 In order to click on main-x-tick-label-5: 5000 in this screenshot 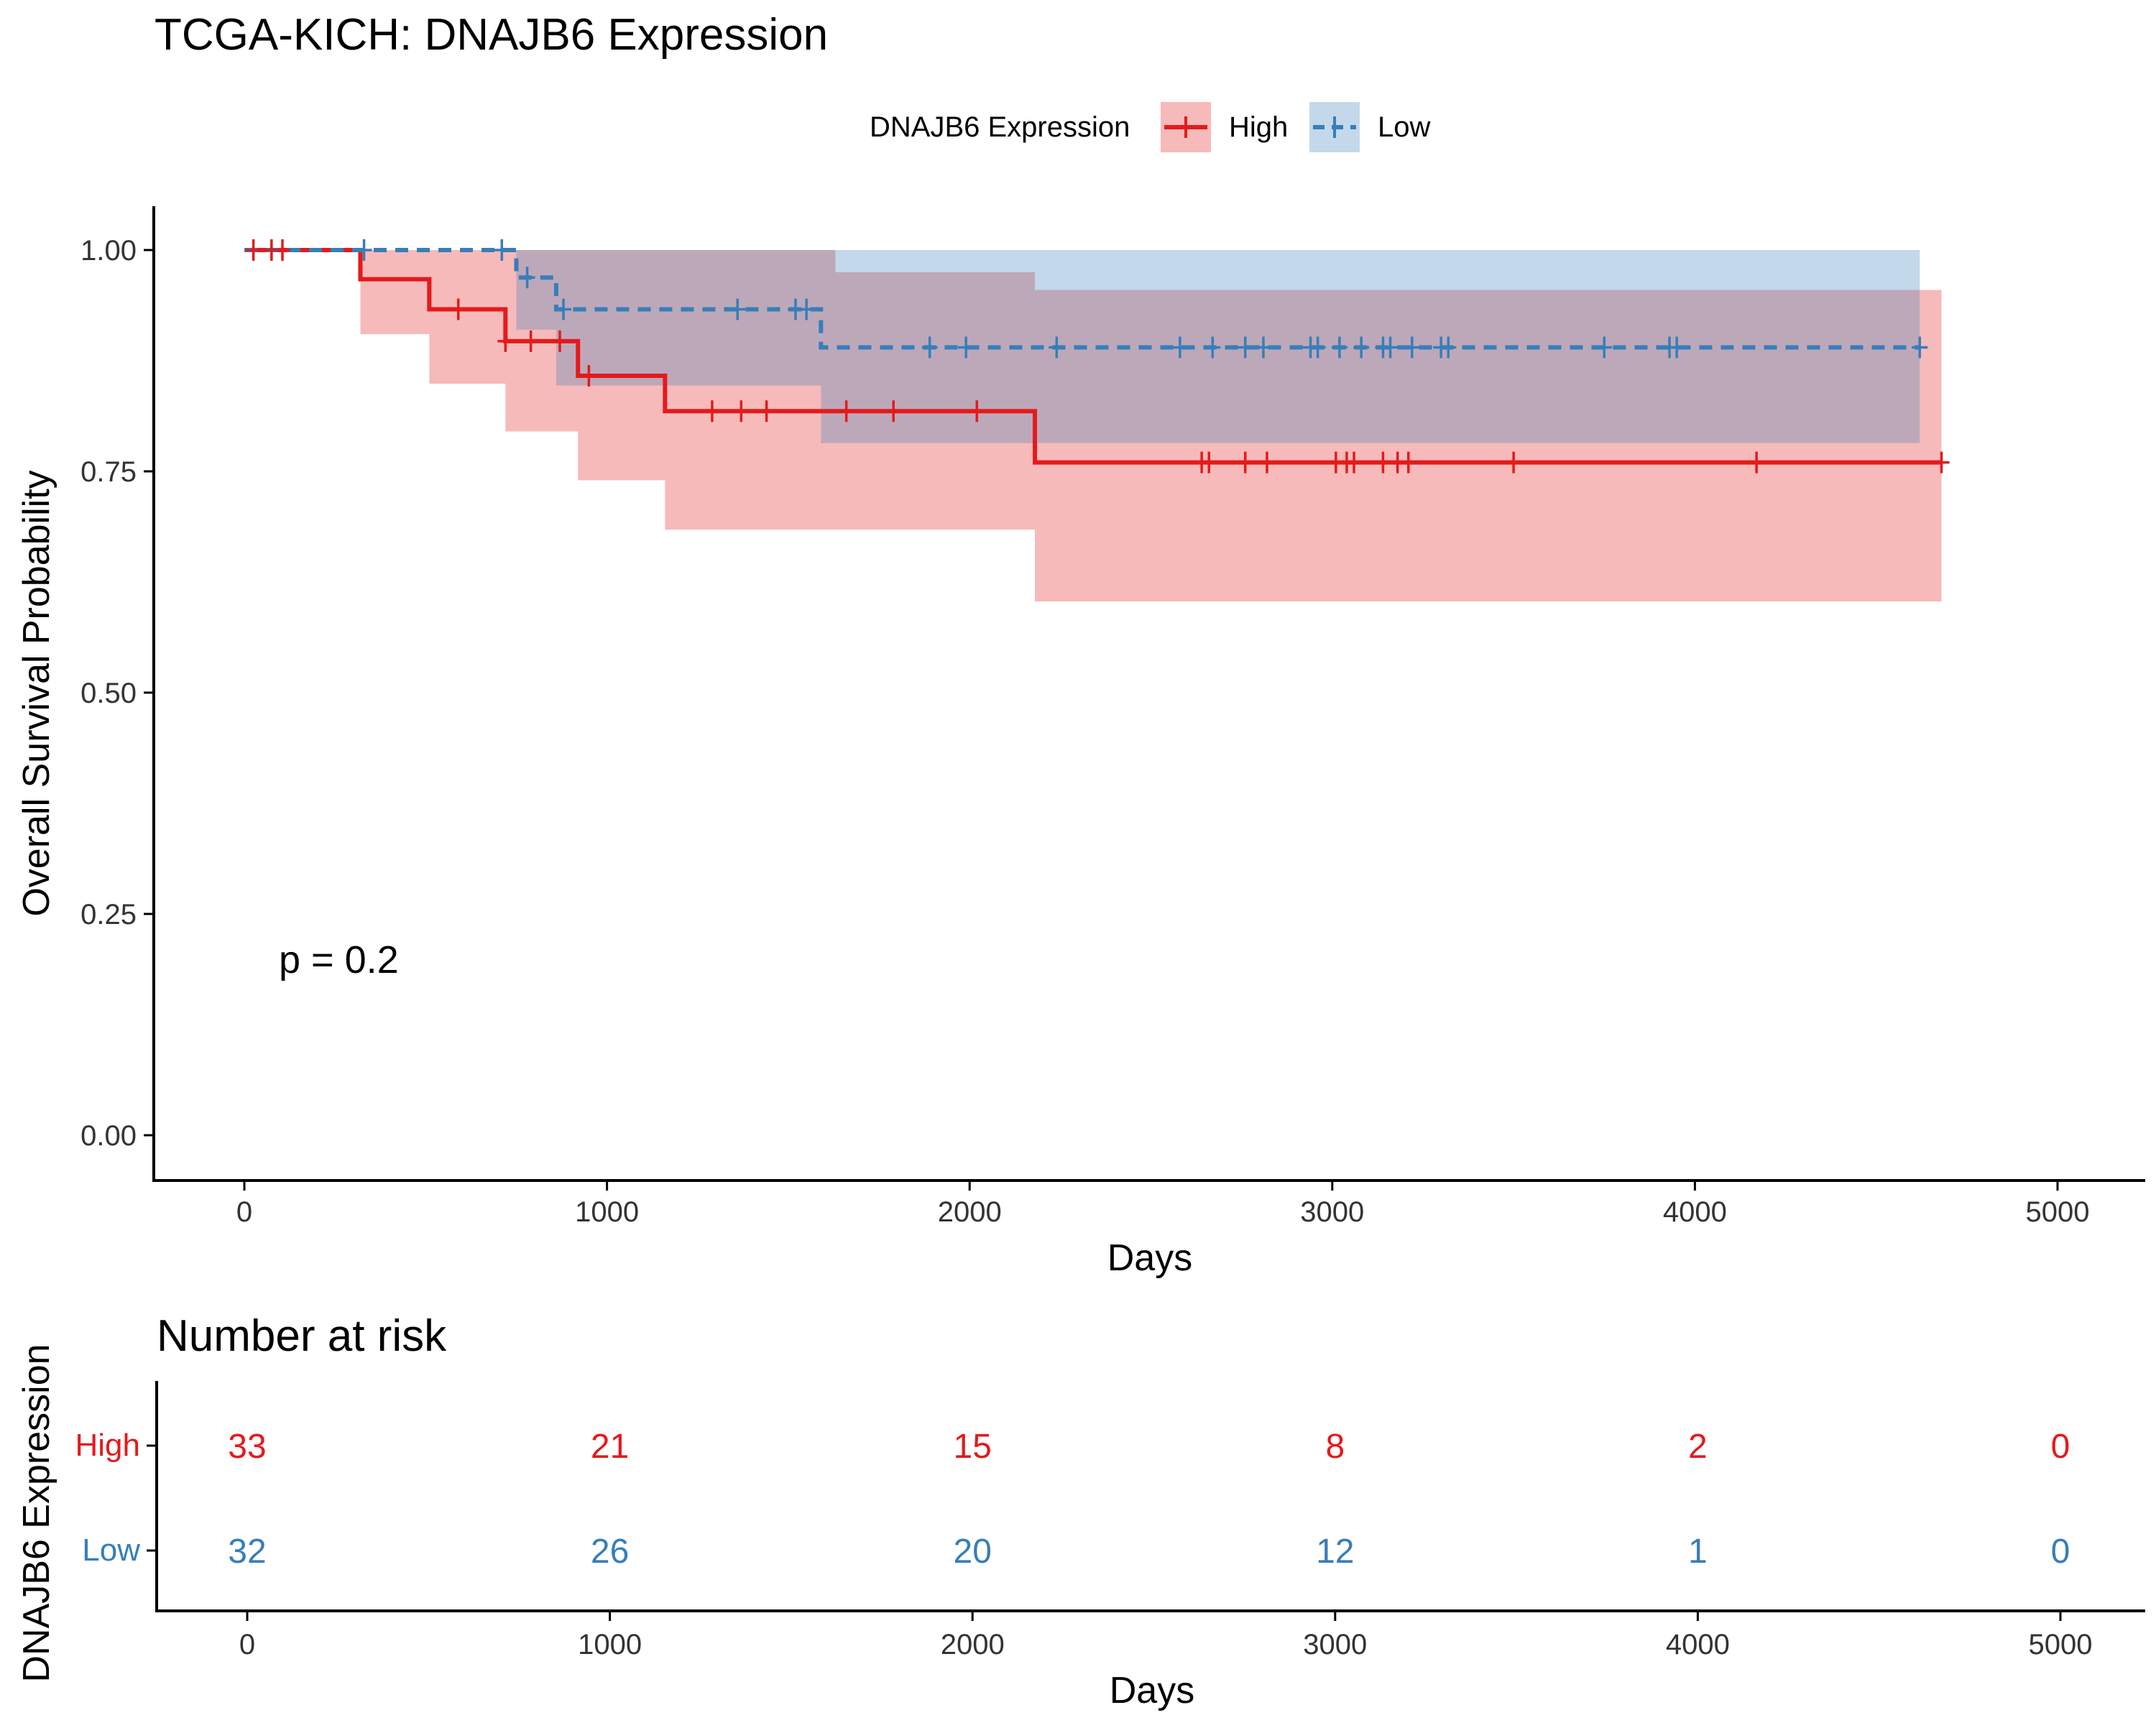, I will do `click(2058, 1212)`.